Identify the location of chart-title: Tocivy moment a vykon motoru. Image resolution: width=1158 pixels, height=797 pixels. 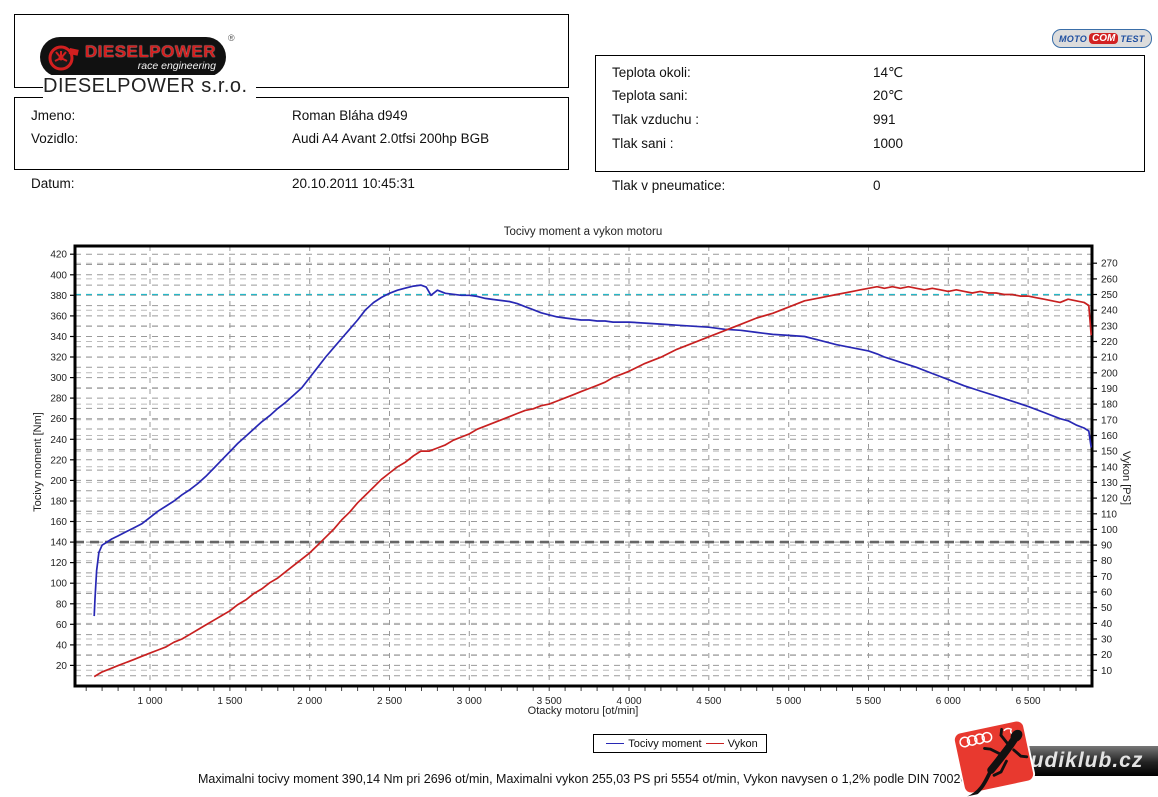
(583, 232).